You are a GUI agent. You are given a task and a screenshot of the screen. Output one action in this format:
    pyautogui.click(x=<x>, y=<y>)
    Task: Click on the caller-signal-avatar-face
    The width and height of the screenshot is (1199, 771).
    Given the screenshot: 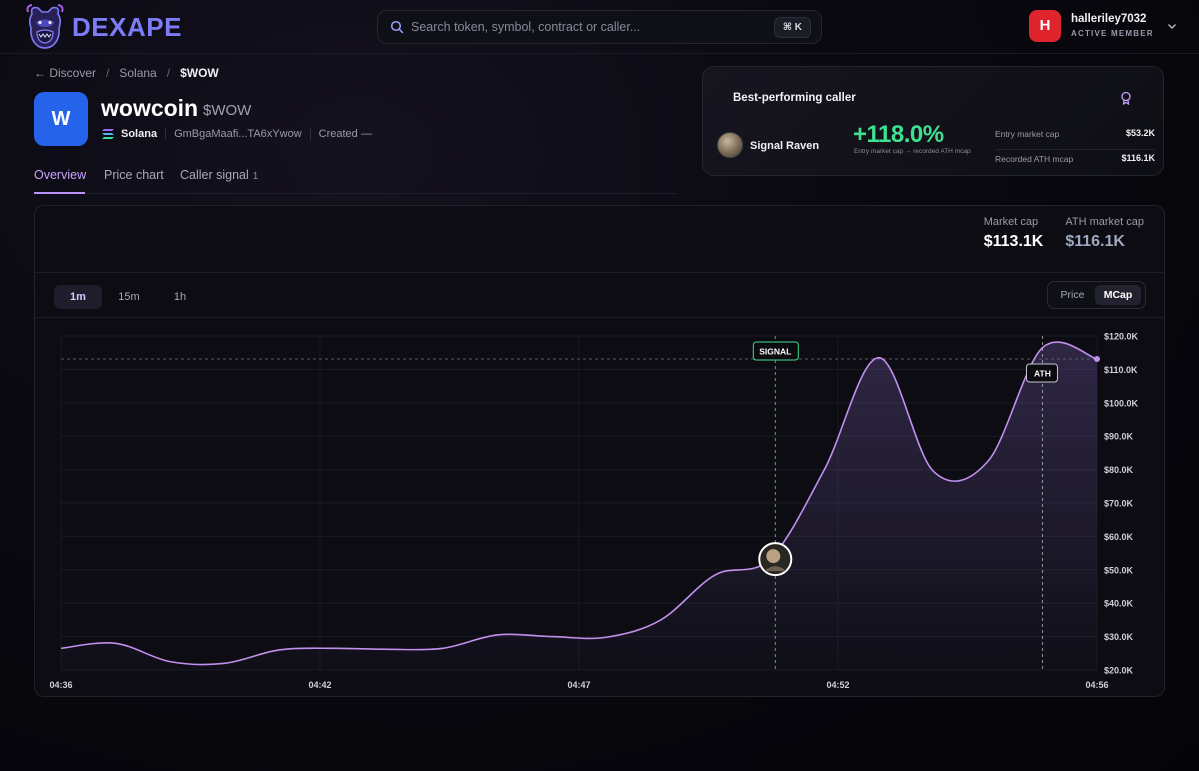 What is the action you would take?
    pyautogui.click(x=773, y=556)
    